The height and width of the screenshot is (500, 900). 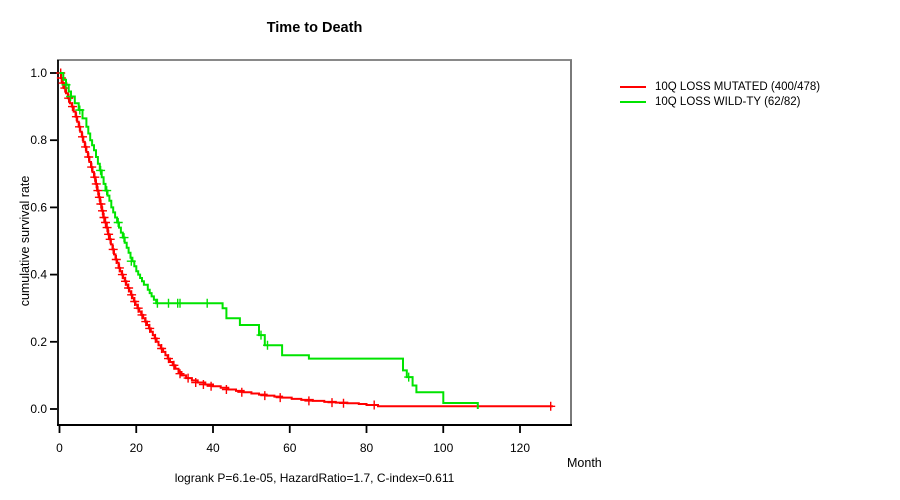 What do you see at coordinates (633, 86) in the screenshot?
I see `legend-line-swatch-mutated` at bounding box center [633, 86].